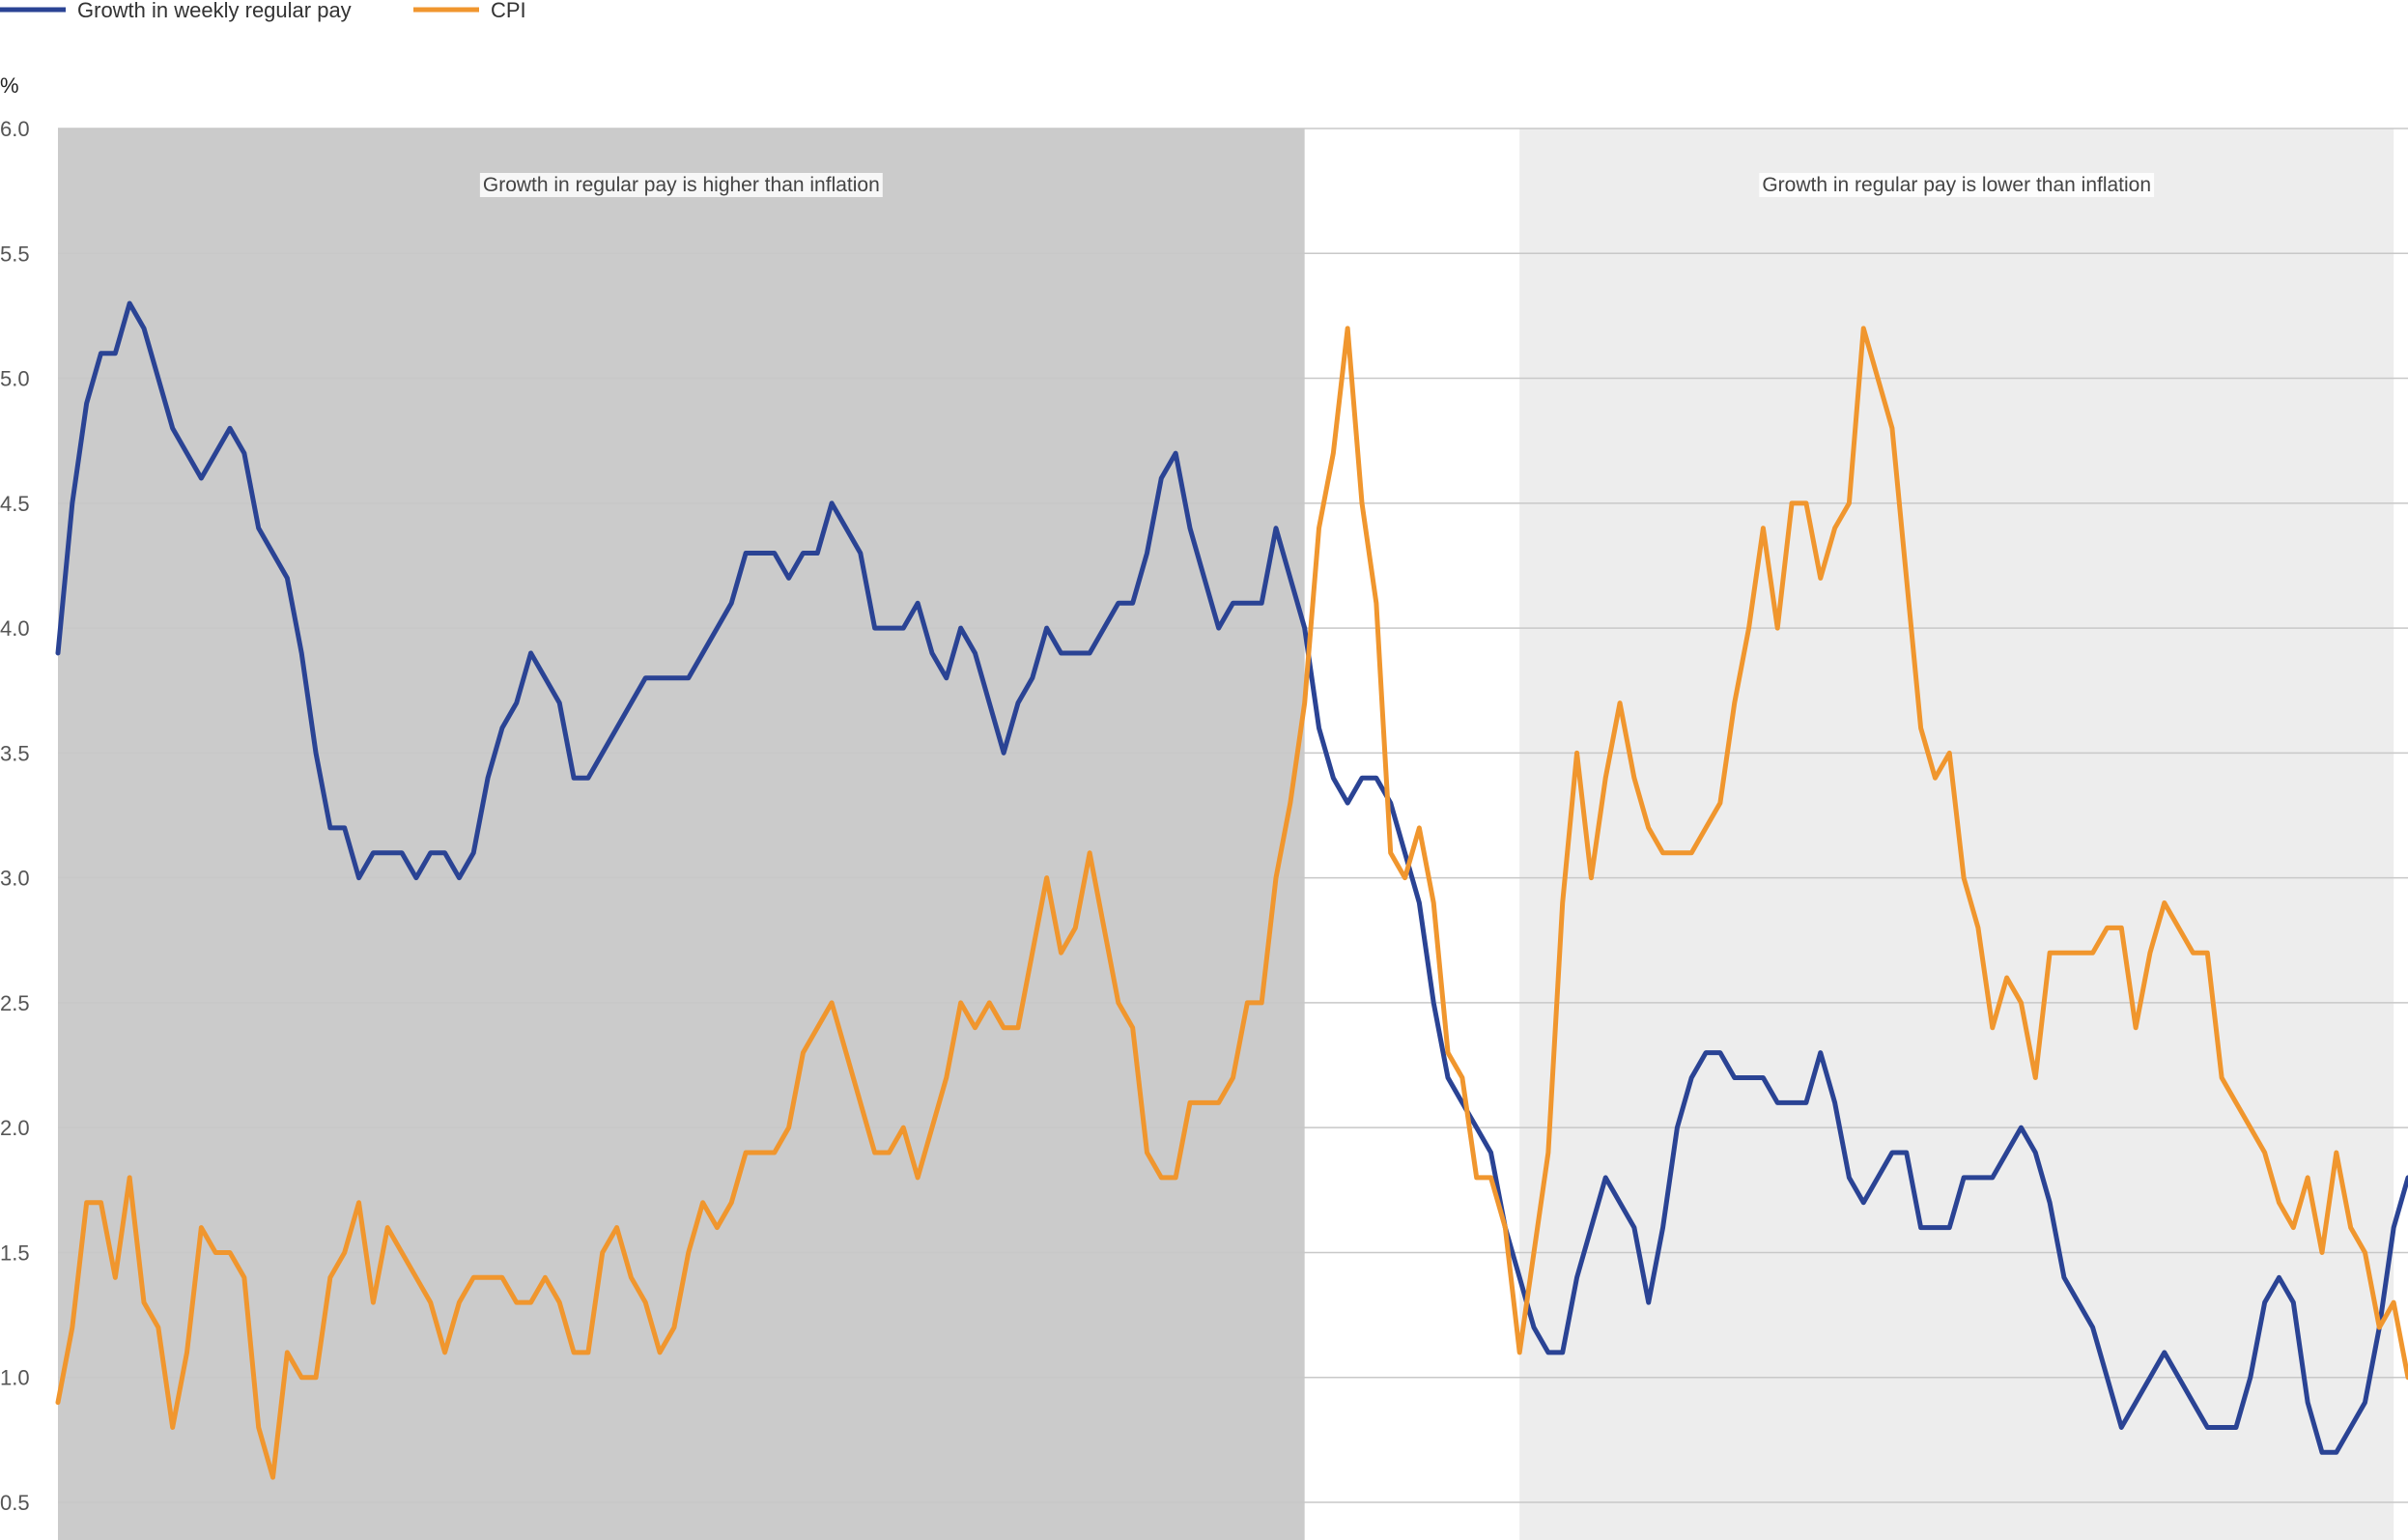  Describe the element at coordinates (15, 254) in the screenshot. I see `y-tick-label: 5.5` at that location.